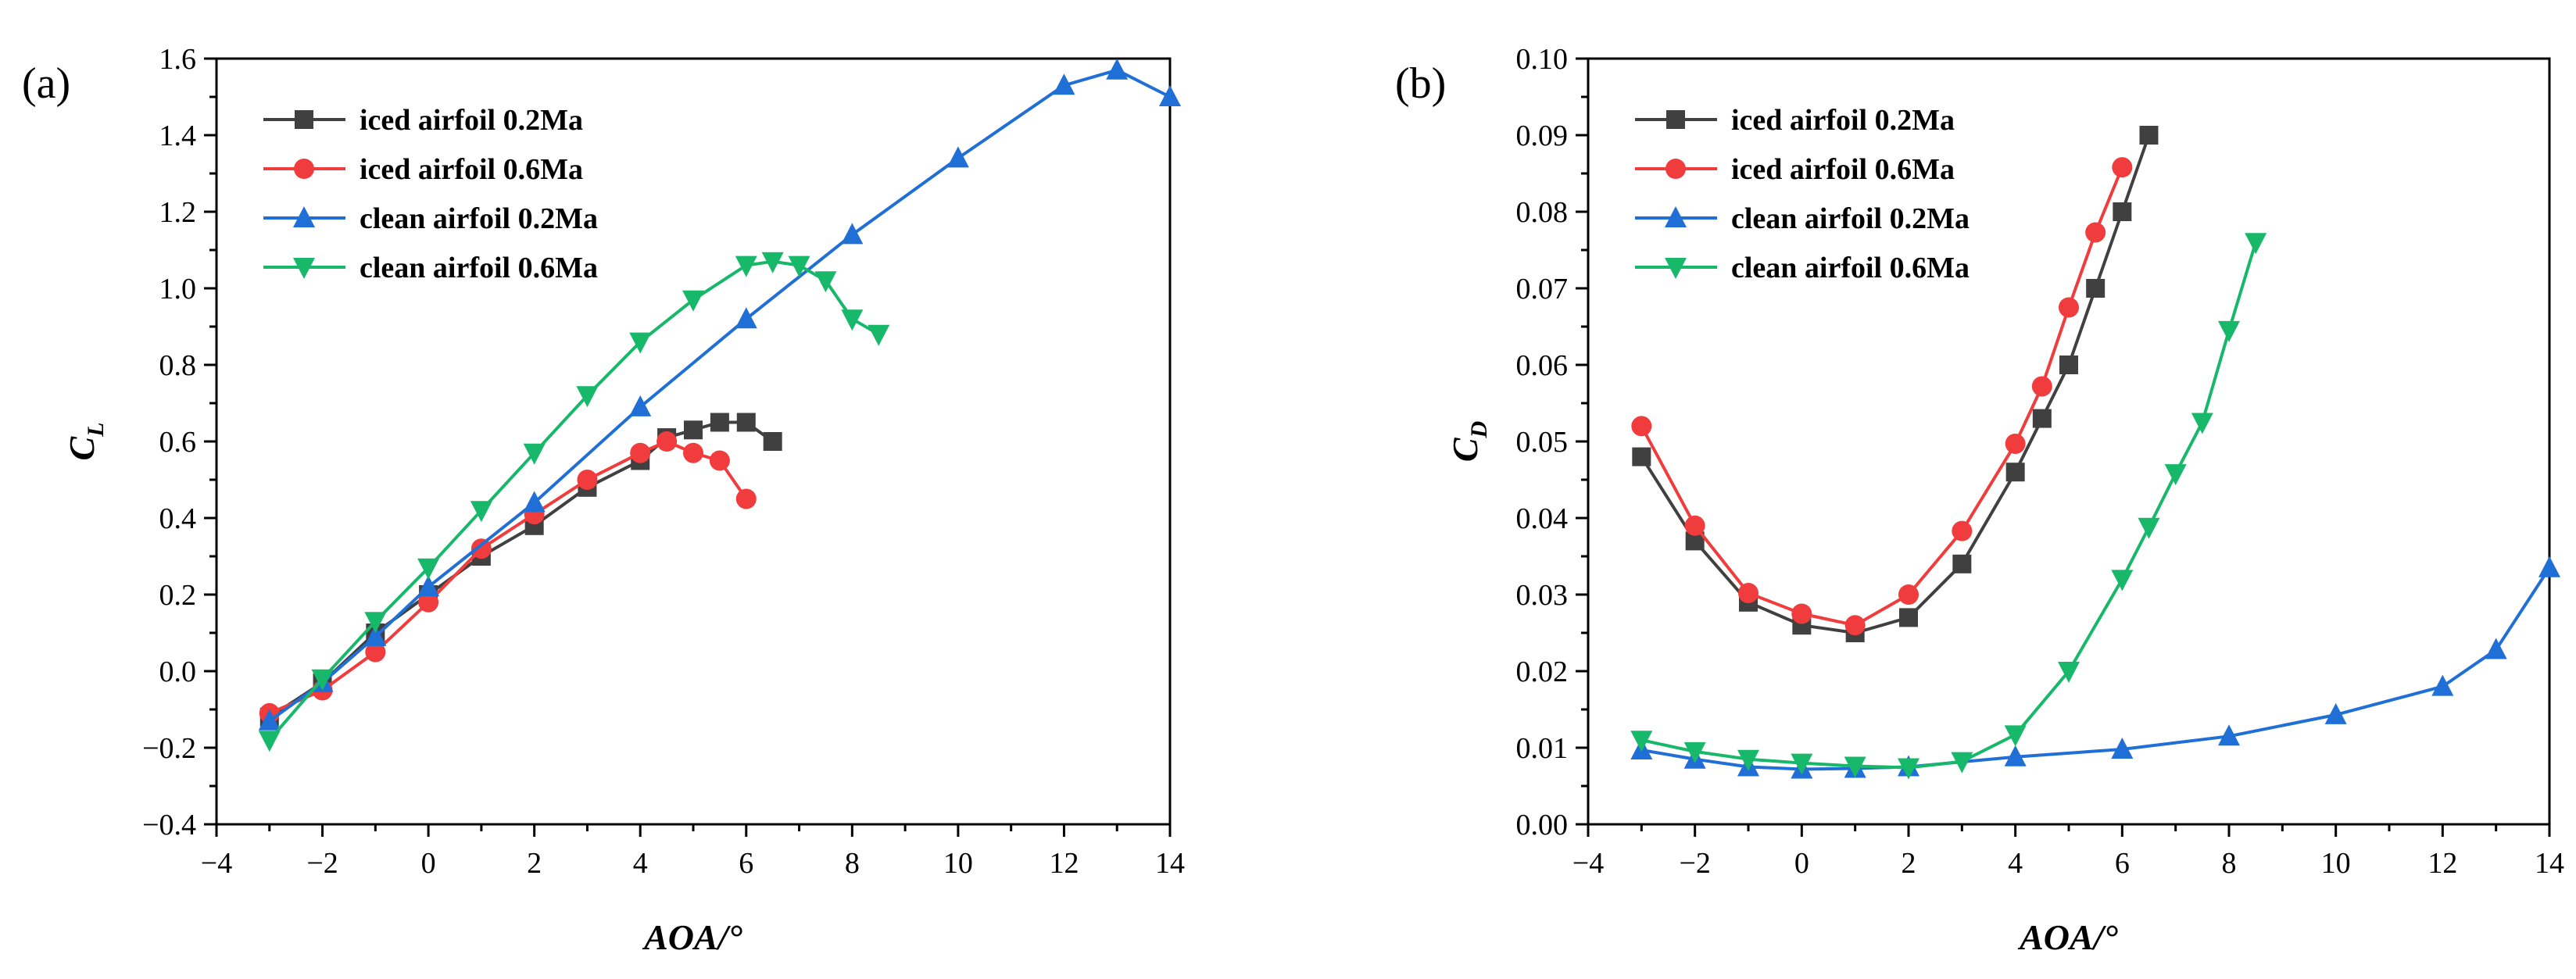 This screenshot has height=979, width=2576. What do you see at coordinates (1542, 748) in the screenshot?
I see `y-tick-label: 0.01` at bounding box center [1542, 748].